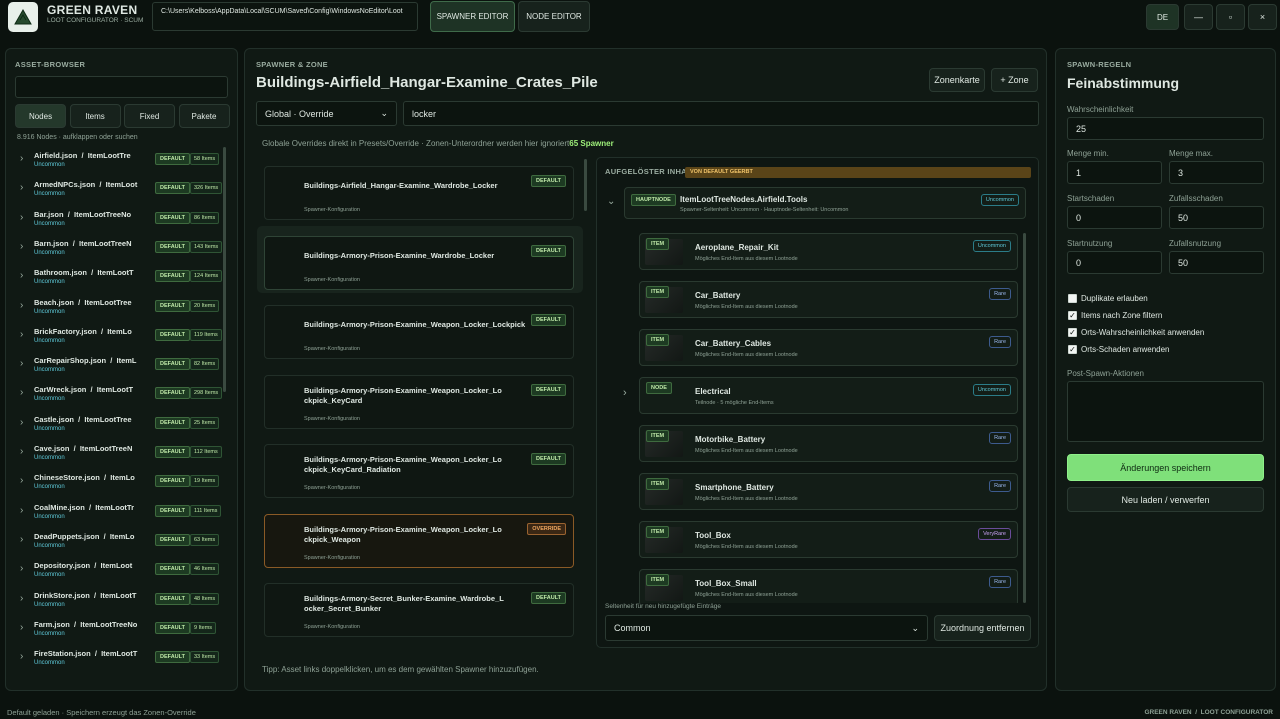  What do you see at coordinates (658, 484) in the screenshot?
I see `type-badge: ITEM` at bounding box center [658, 484].